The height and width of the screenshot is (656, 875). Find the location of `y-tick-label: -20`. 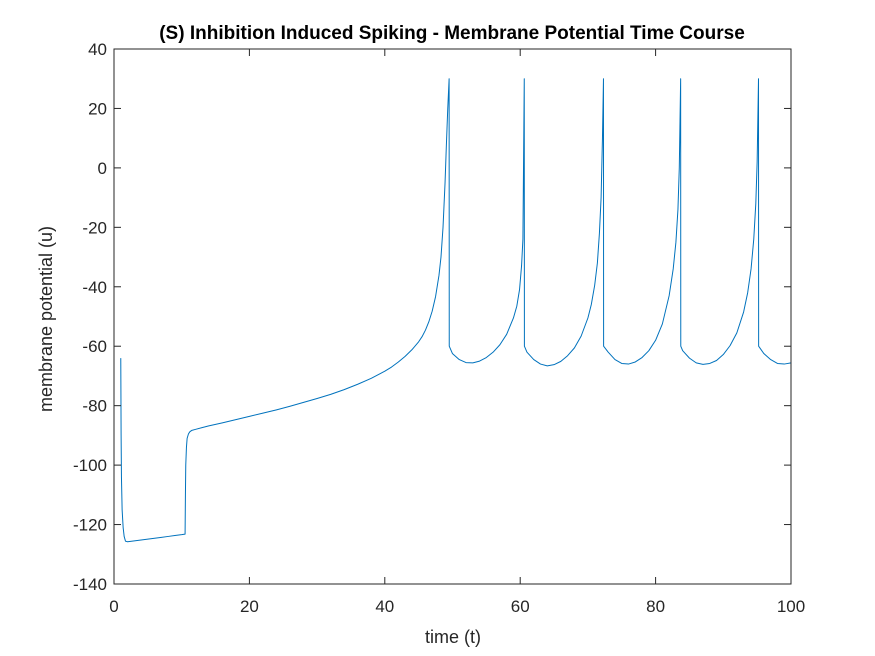

y-tick-label: -20 is located at coordinates (94, 227).